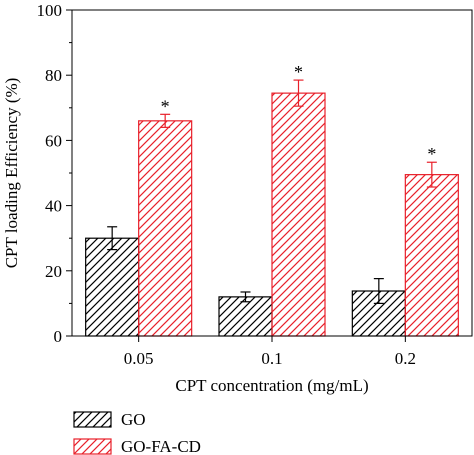  Describe the element at coordinates (53, 140) in the screenshot. I see `y-tick-label: 60` at that location.